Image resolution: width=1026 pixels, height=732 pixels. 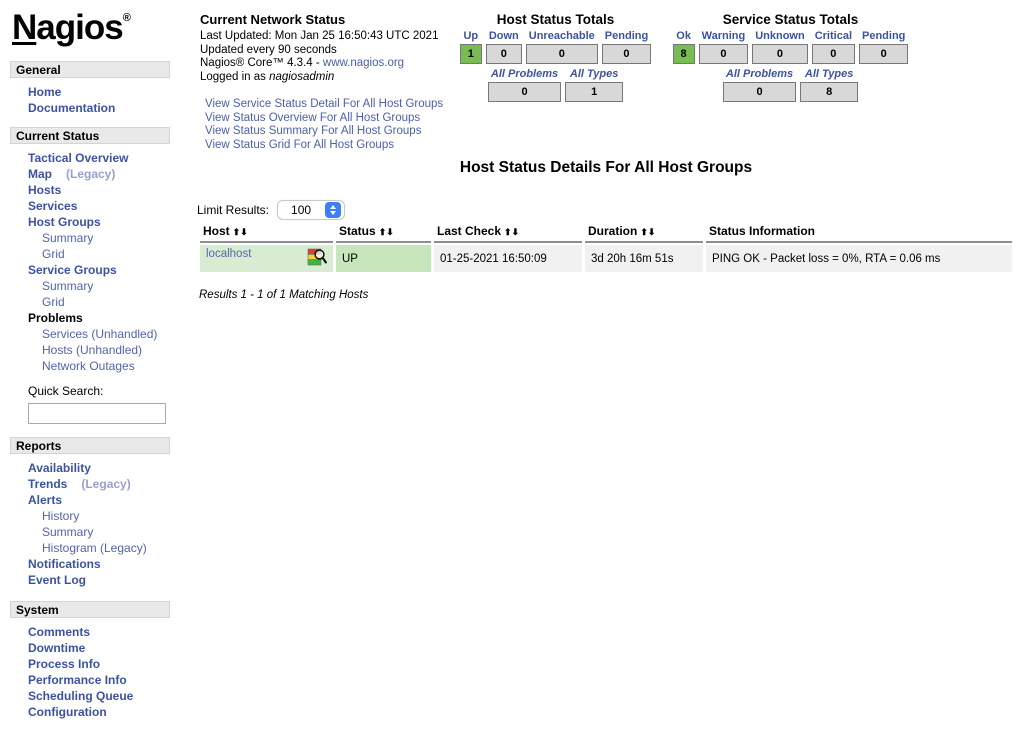 I want to click on service-totals-warning-count: 0, so click(x=723, y=54).